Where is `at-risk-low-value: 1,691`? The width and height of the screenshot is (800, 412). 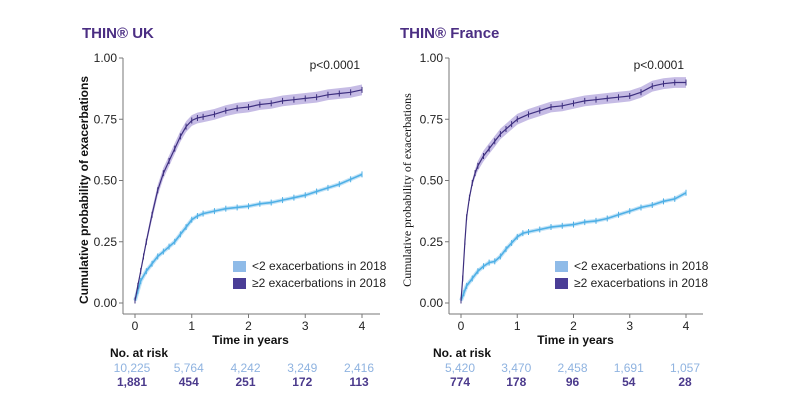 at-risk-low-value: 1,691 is located at coordinates (629, 368).